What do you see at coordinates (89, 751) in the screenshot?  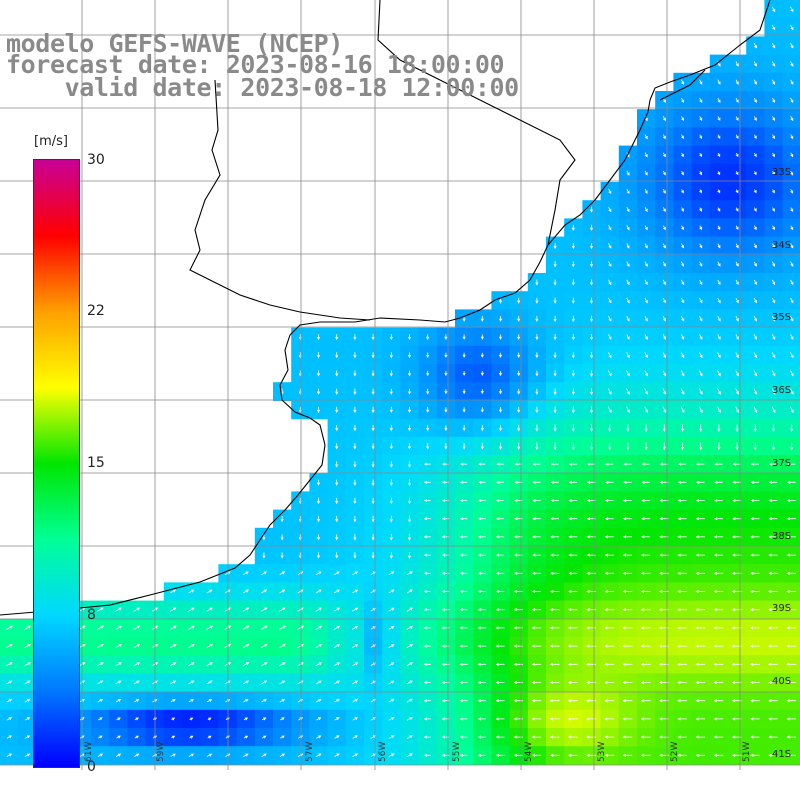 I see `lon-label-61w: 61W` at bounding box center [89, 751].